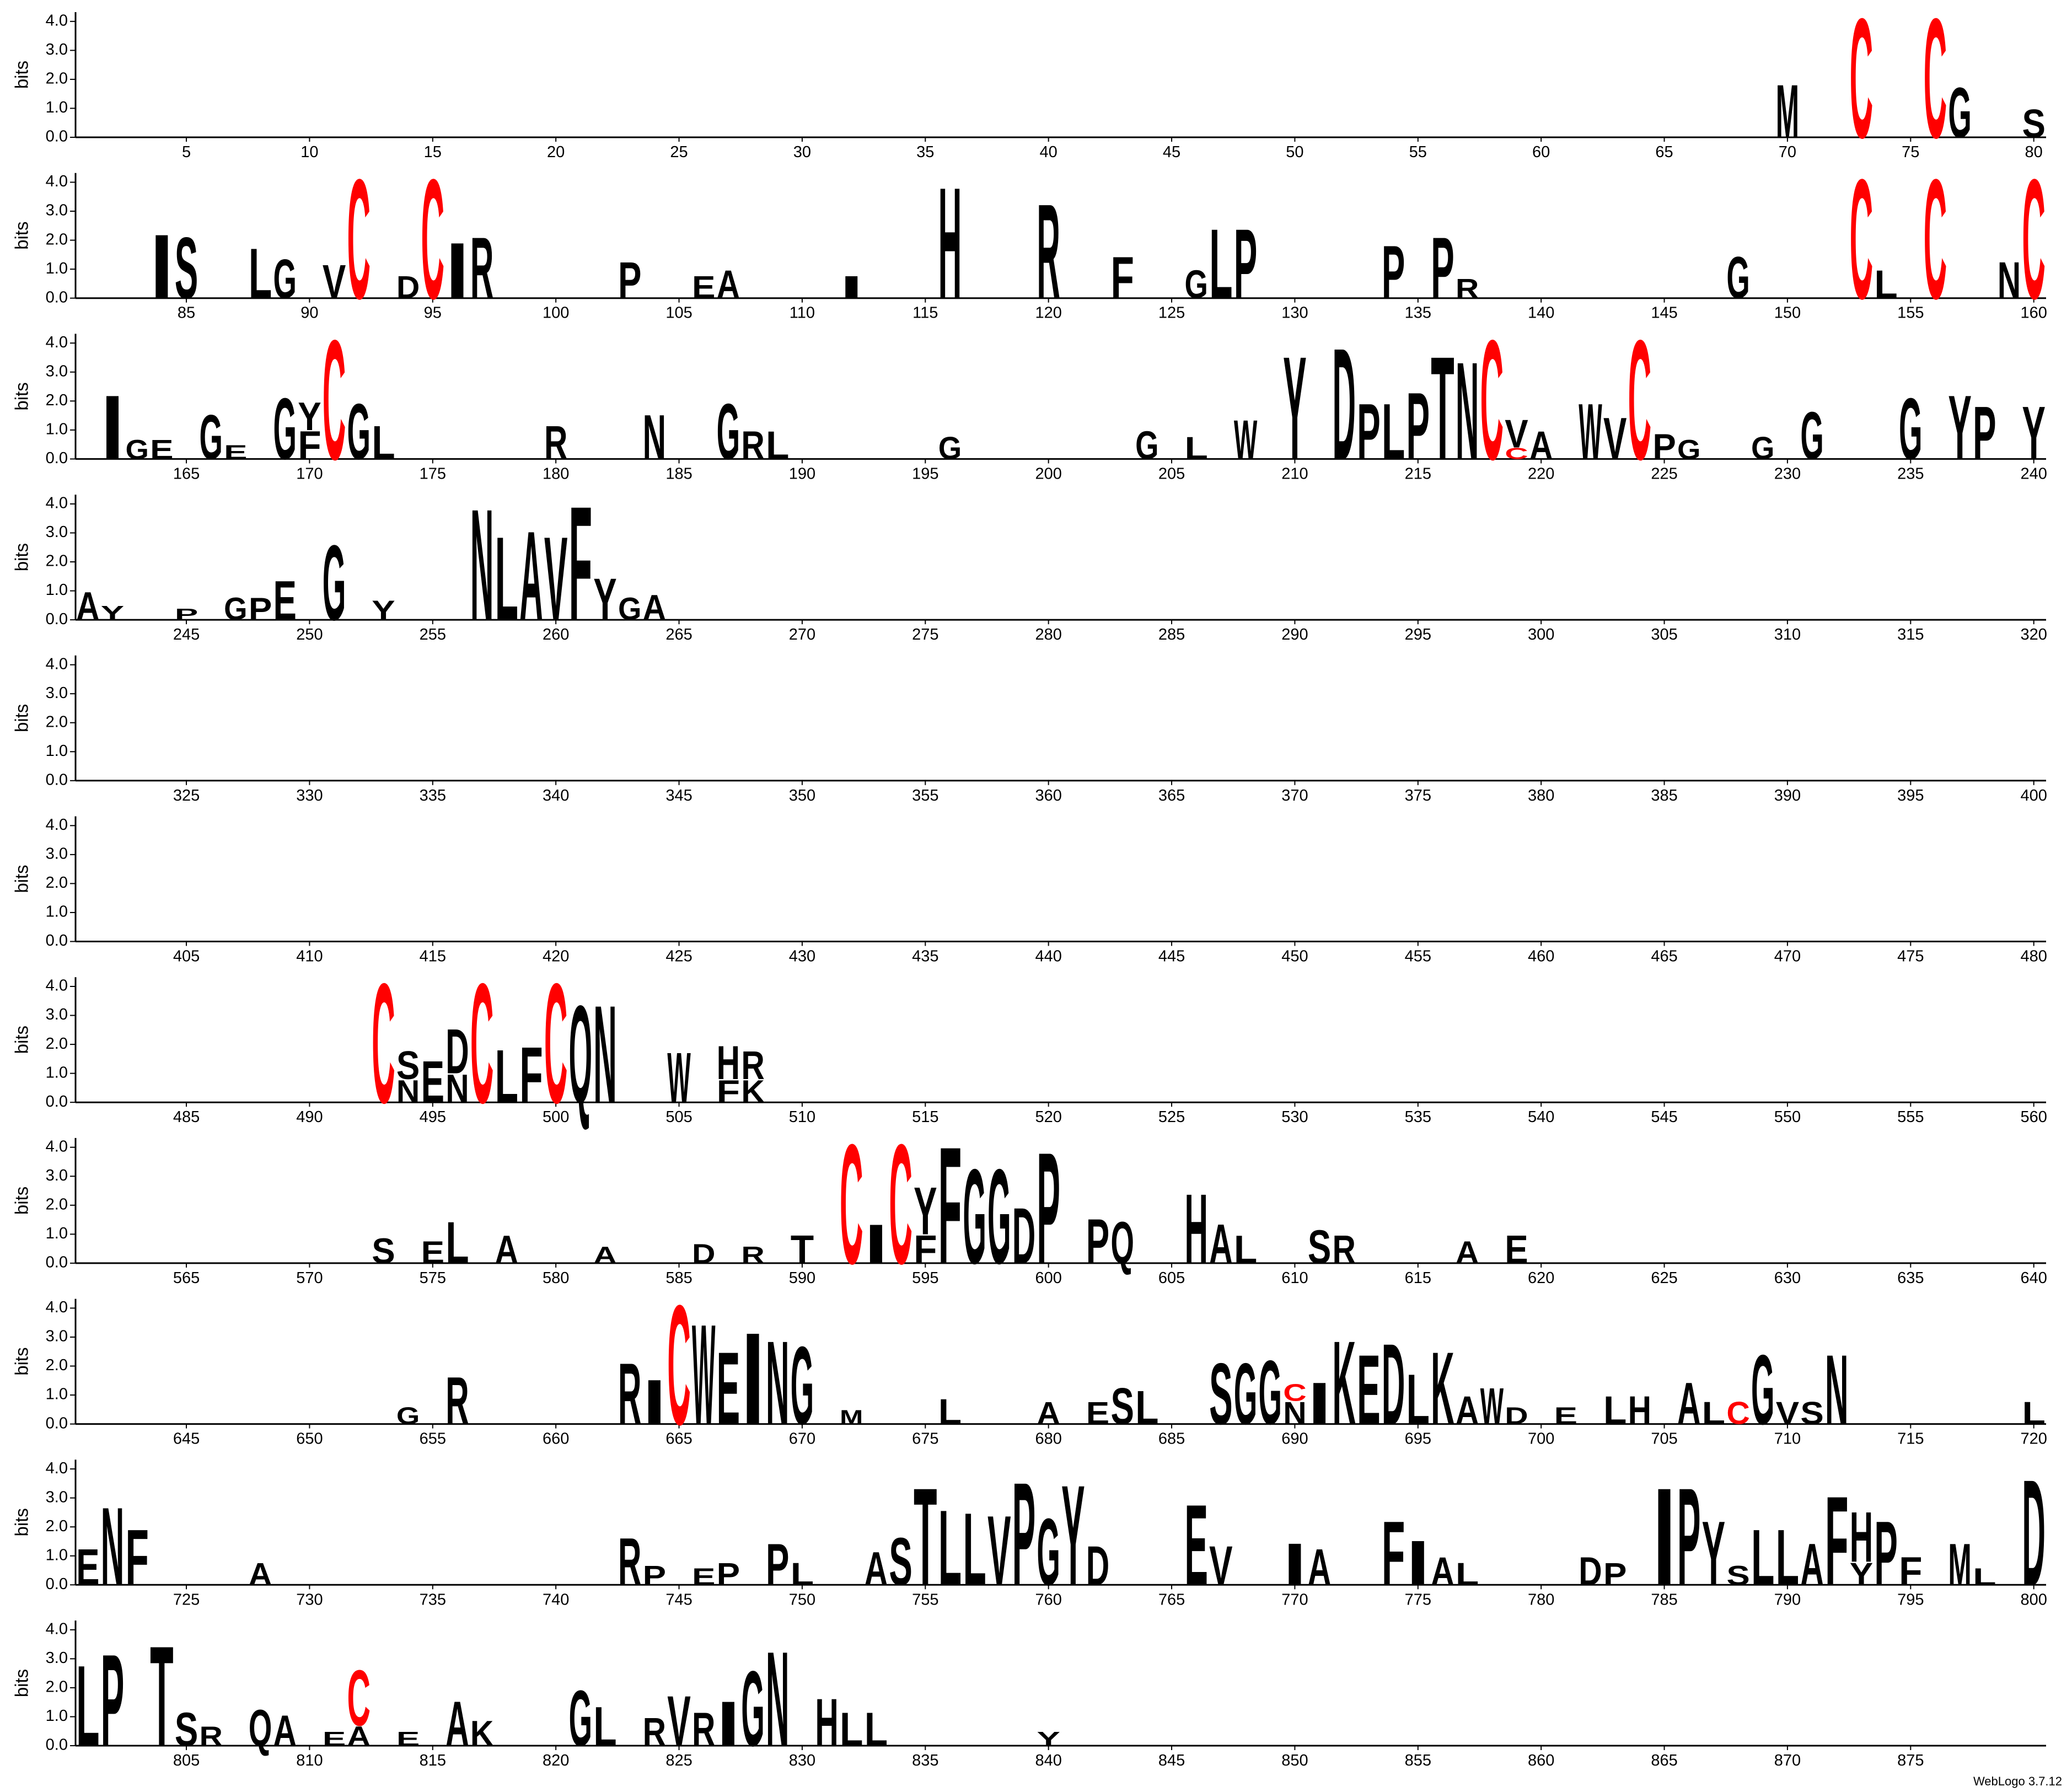 This screenshot has width=2072, height=1792. What do you see at coordinates (2033, 795) in the screenshot?
I see `x-tick-label: 400` at bounding box center [2033, 795].